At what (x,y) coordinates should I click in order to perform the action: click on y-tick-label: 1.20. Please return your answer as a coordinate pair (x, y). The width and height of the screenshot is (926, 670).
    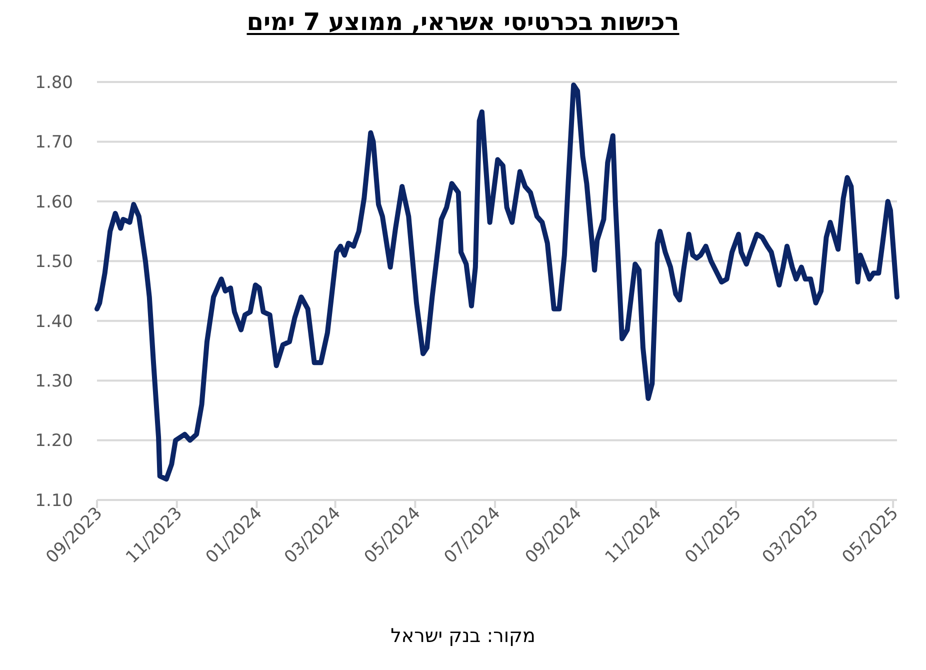
    Looking at the image, I should click on (54, 441).